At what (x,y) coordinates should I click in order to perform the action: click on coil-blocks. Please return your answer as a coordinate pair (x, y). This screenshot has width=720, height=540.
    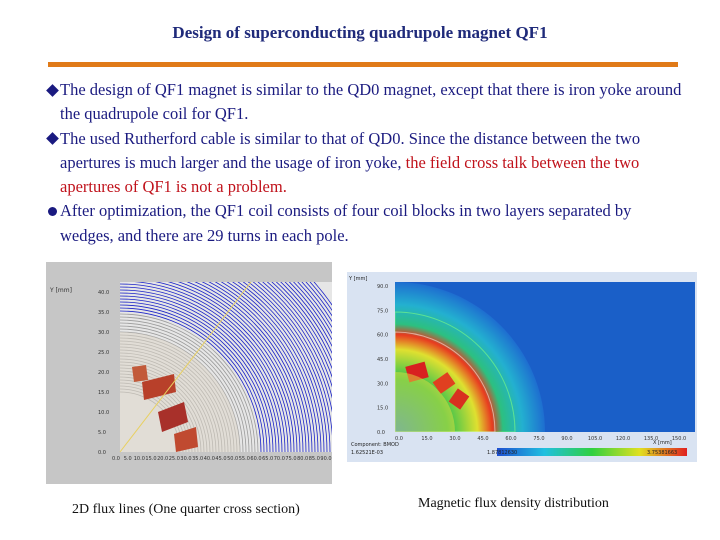
    Looking at the image, I should click on (165, 408).